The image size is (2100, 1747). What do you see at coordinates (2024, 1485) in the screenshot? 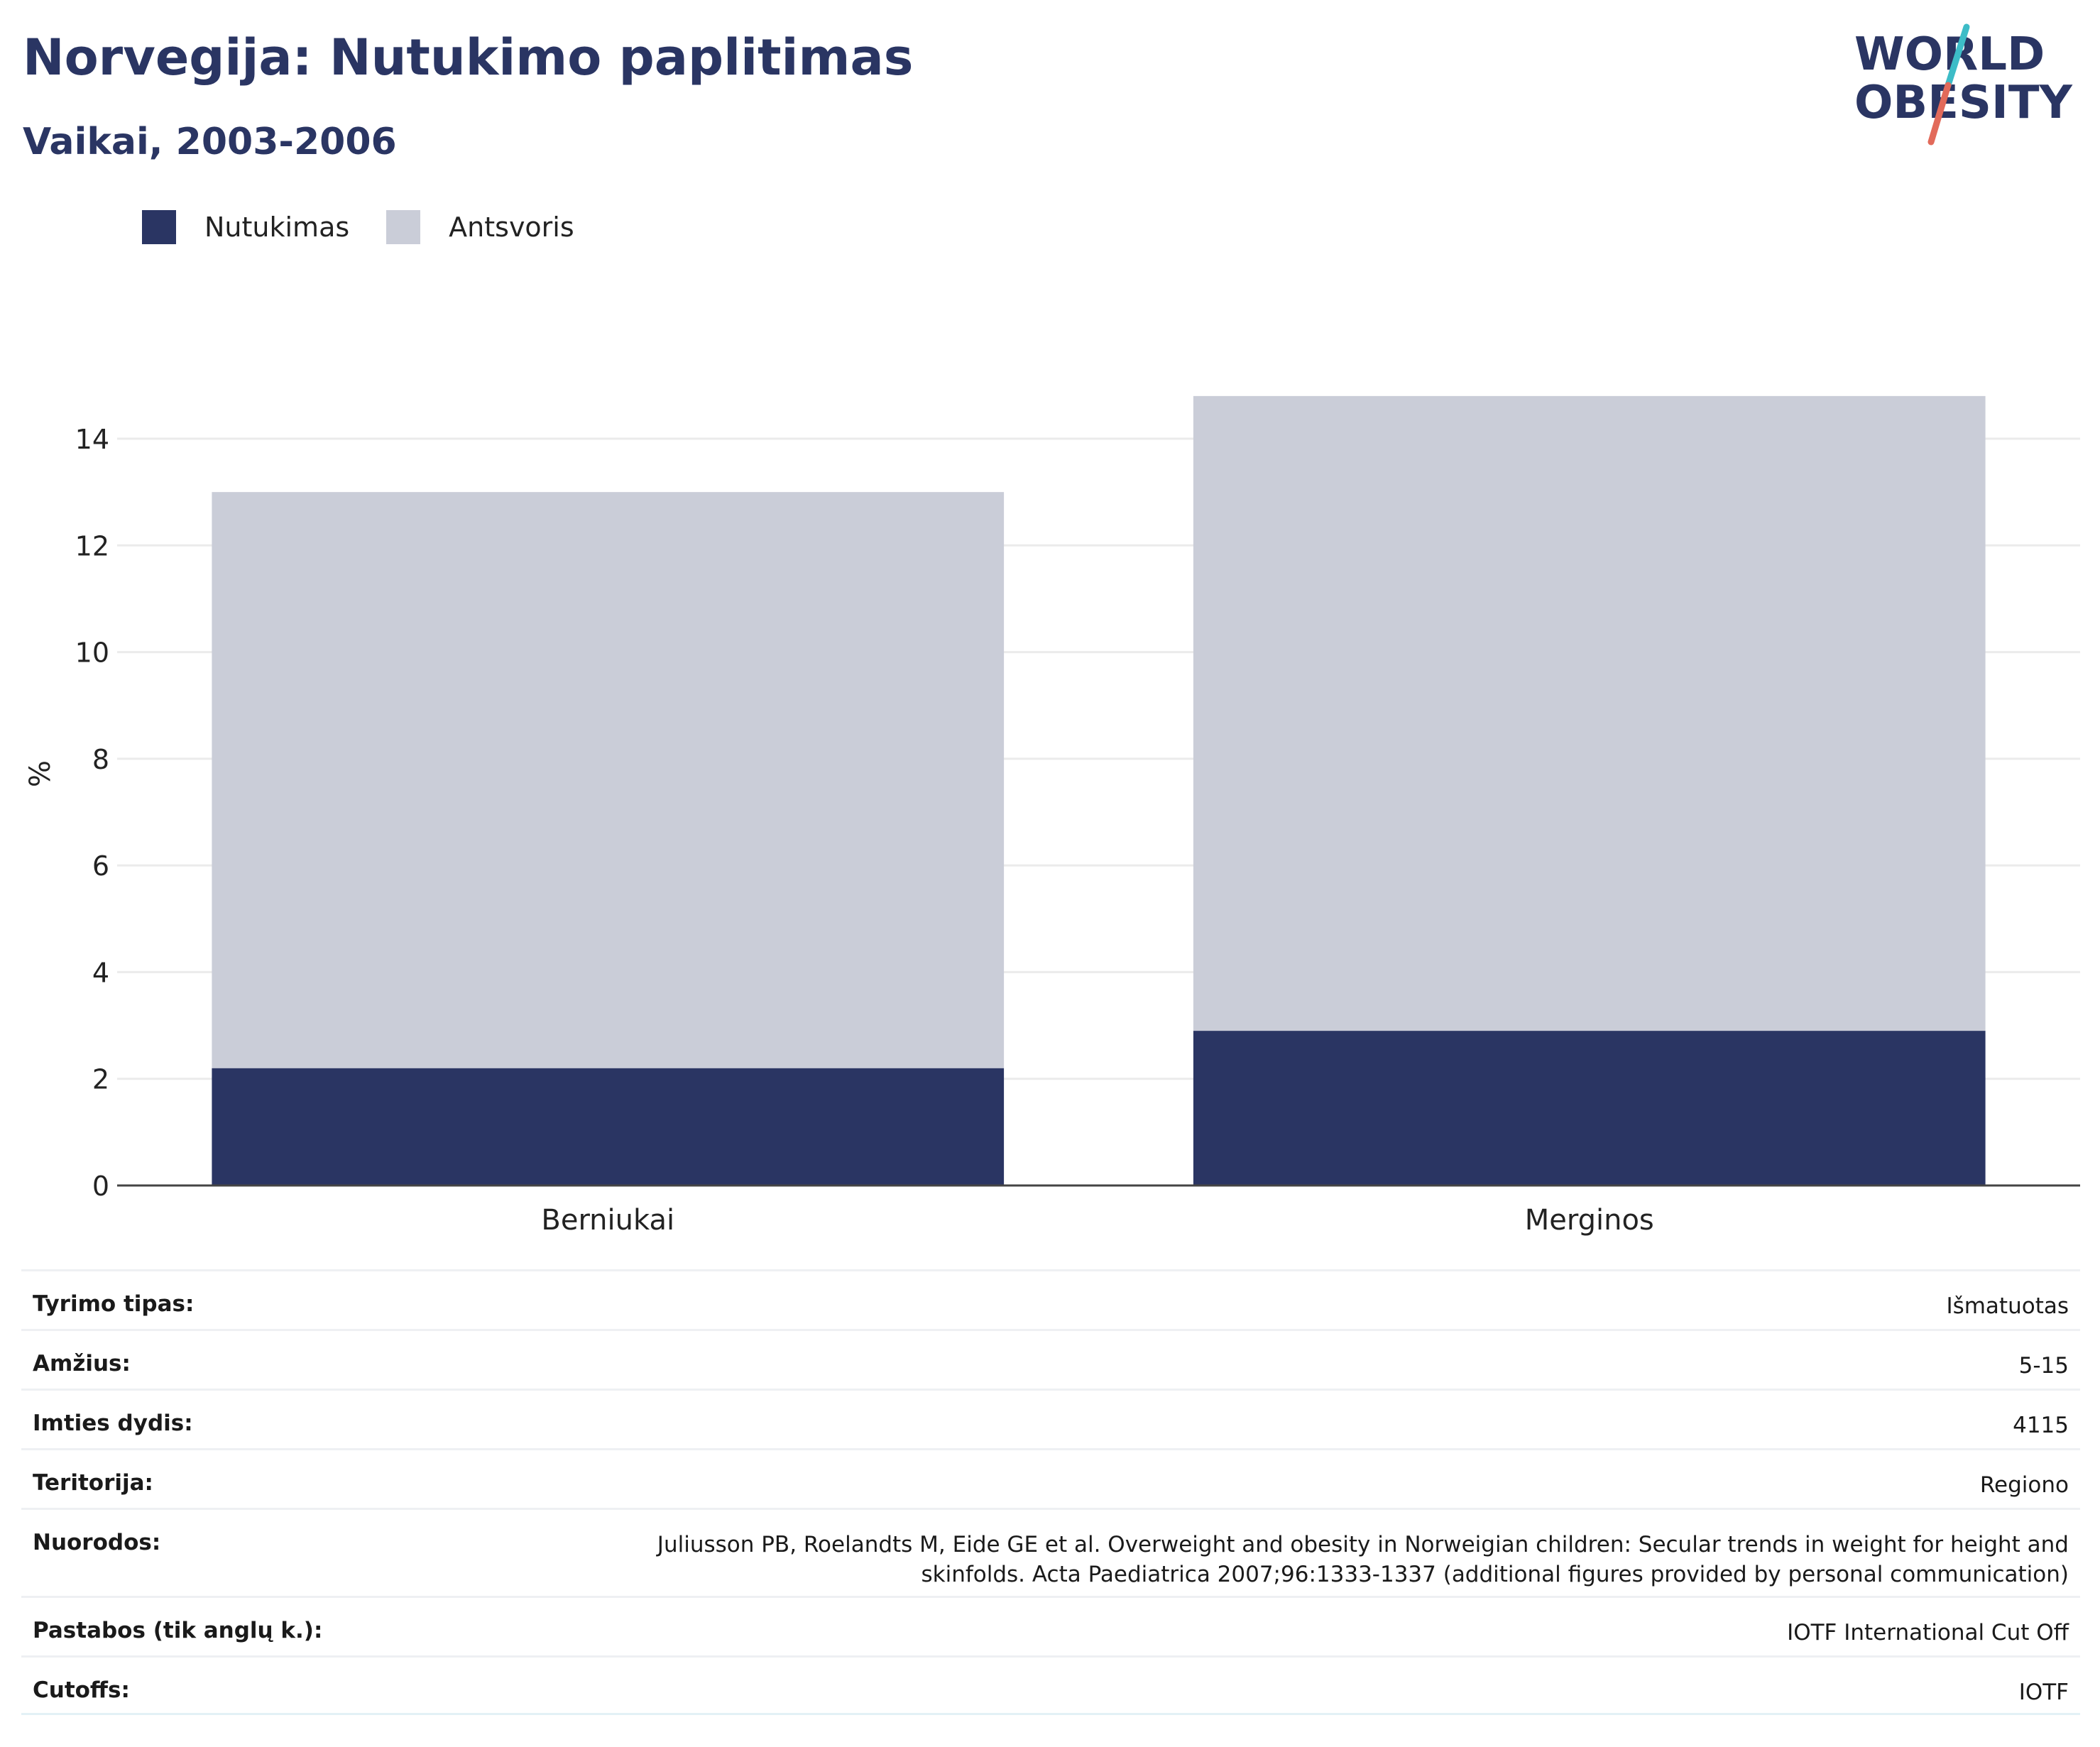
I see `info-value: Regiono` at bounding box center [2024, 1485].